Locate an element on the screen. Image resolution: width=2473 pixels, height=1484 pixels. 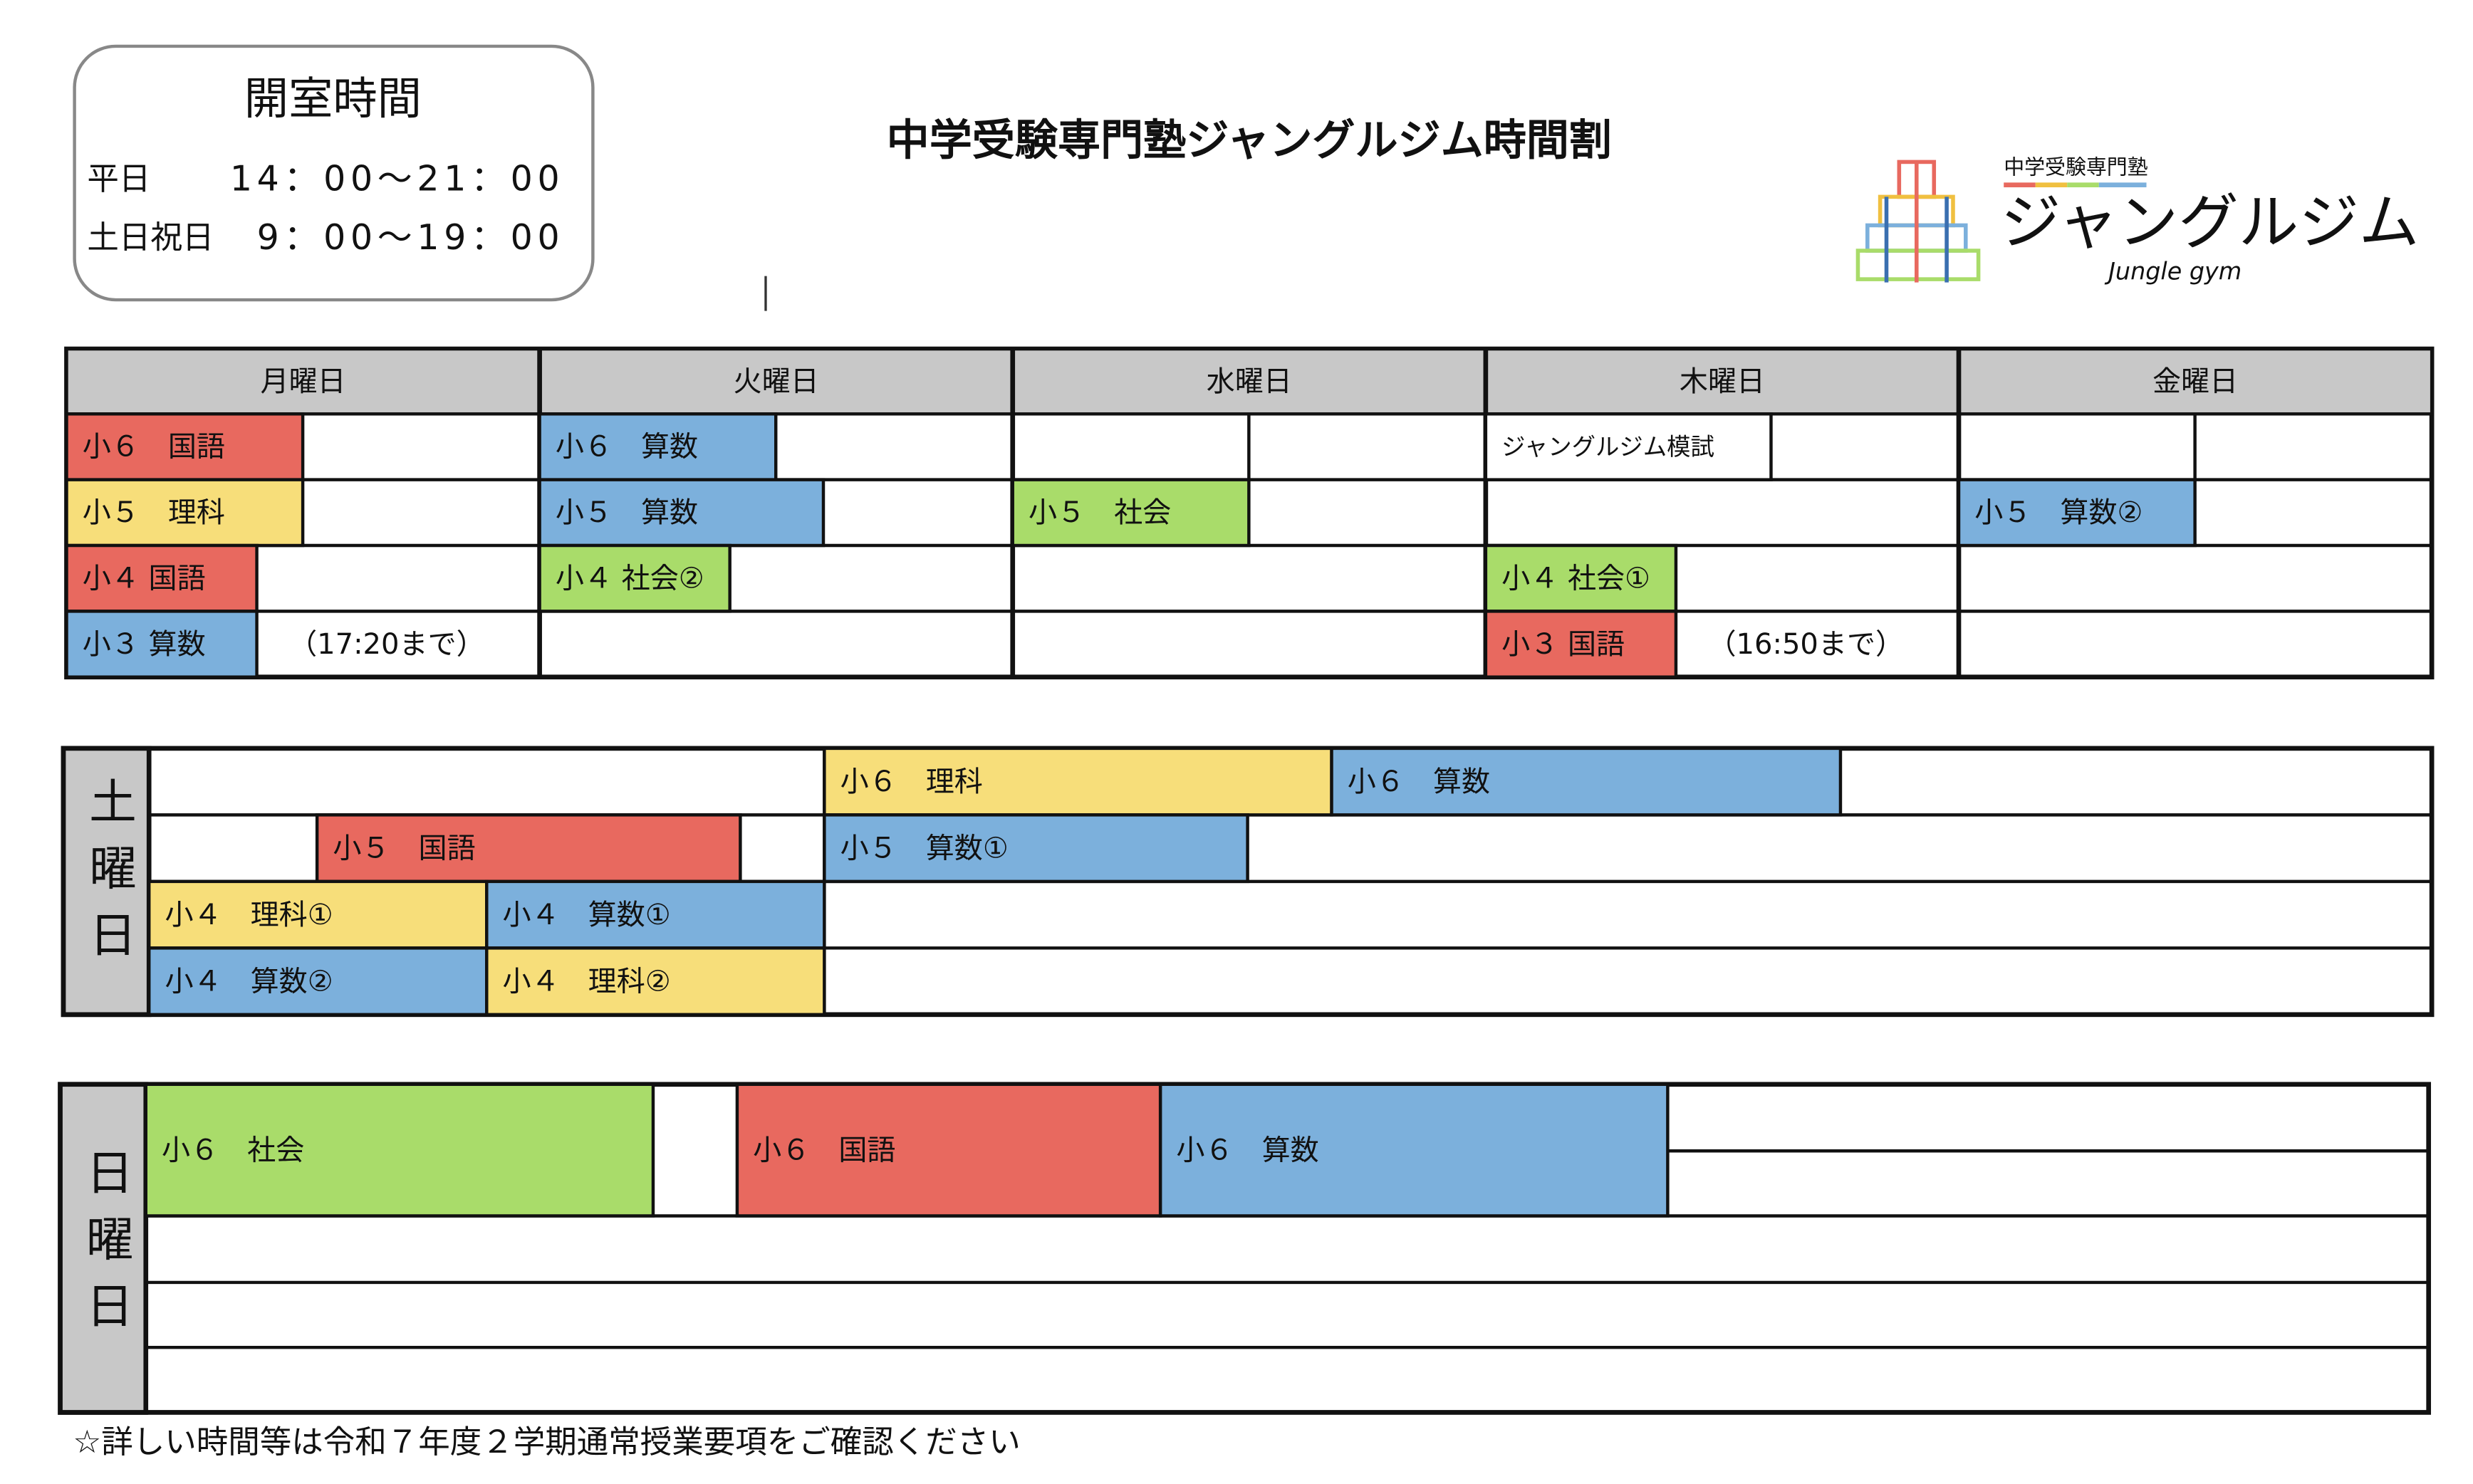
lesson-label: 小４ 国語 is located at coordinates (144, 578).